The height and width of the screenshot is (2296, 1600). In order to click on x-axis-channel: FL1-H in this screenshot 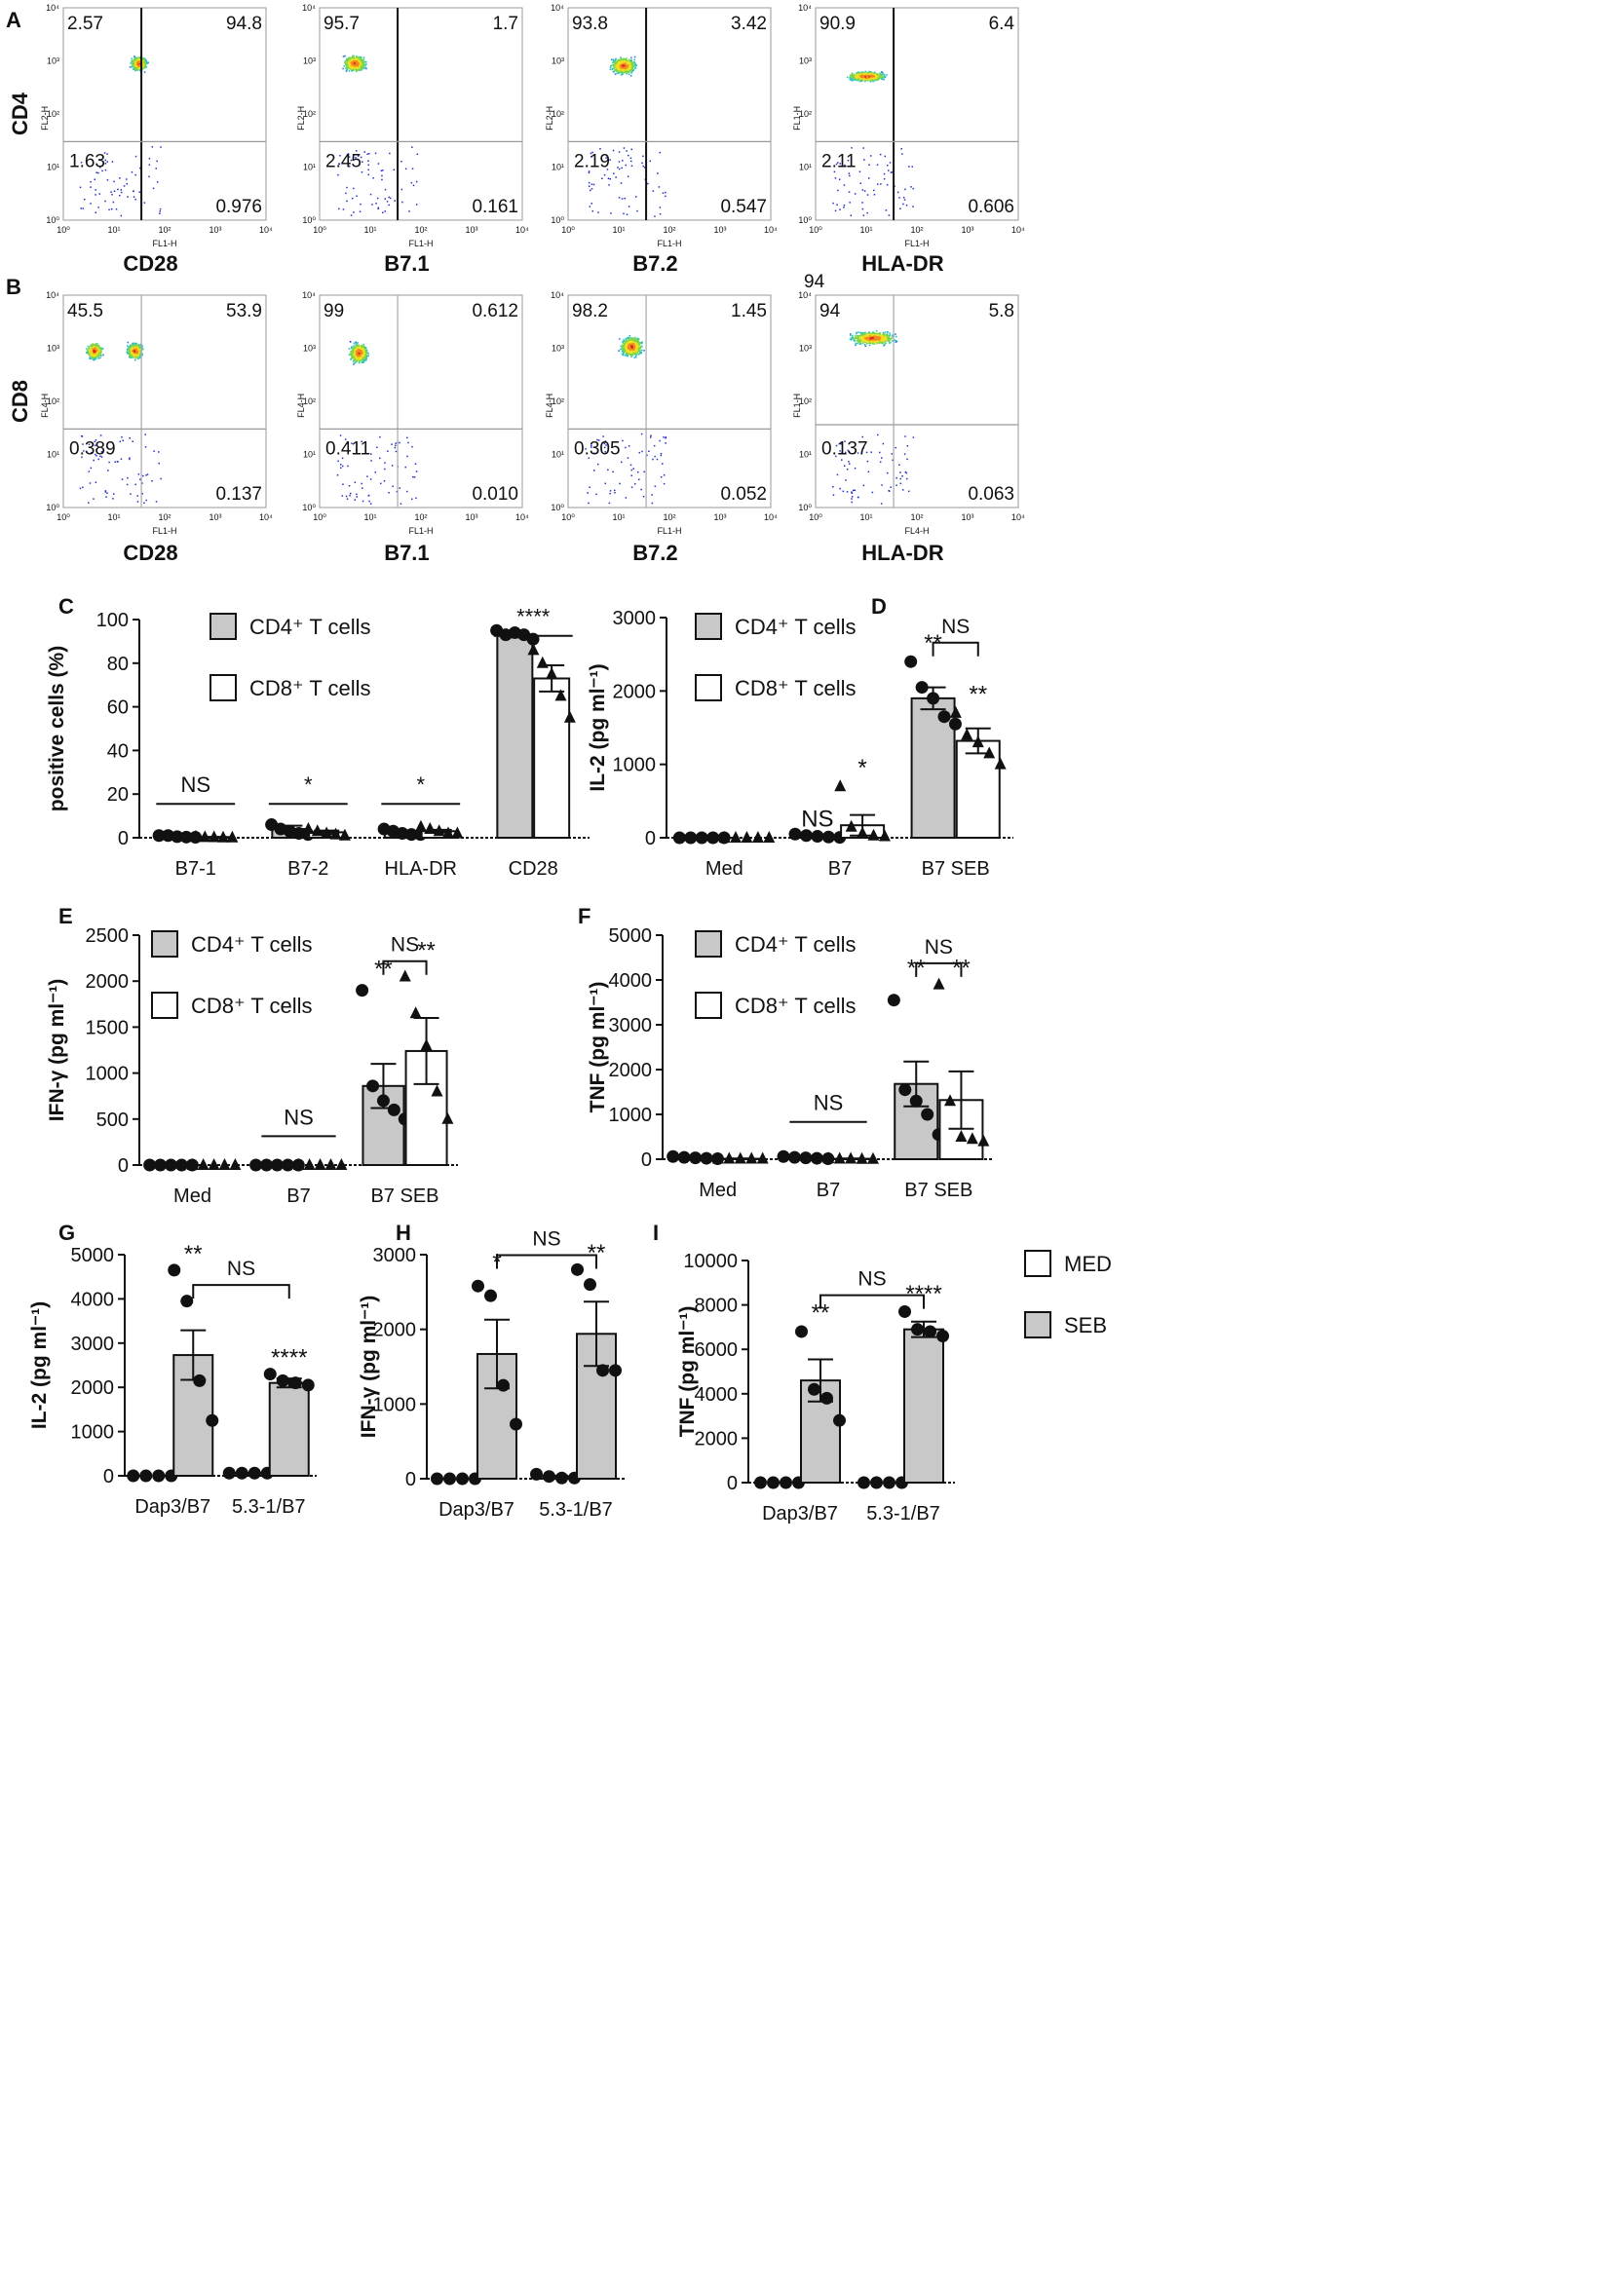, I will do `click(917, 243)`.